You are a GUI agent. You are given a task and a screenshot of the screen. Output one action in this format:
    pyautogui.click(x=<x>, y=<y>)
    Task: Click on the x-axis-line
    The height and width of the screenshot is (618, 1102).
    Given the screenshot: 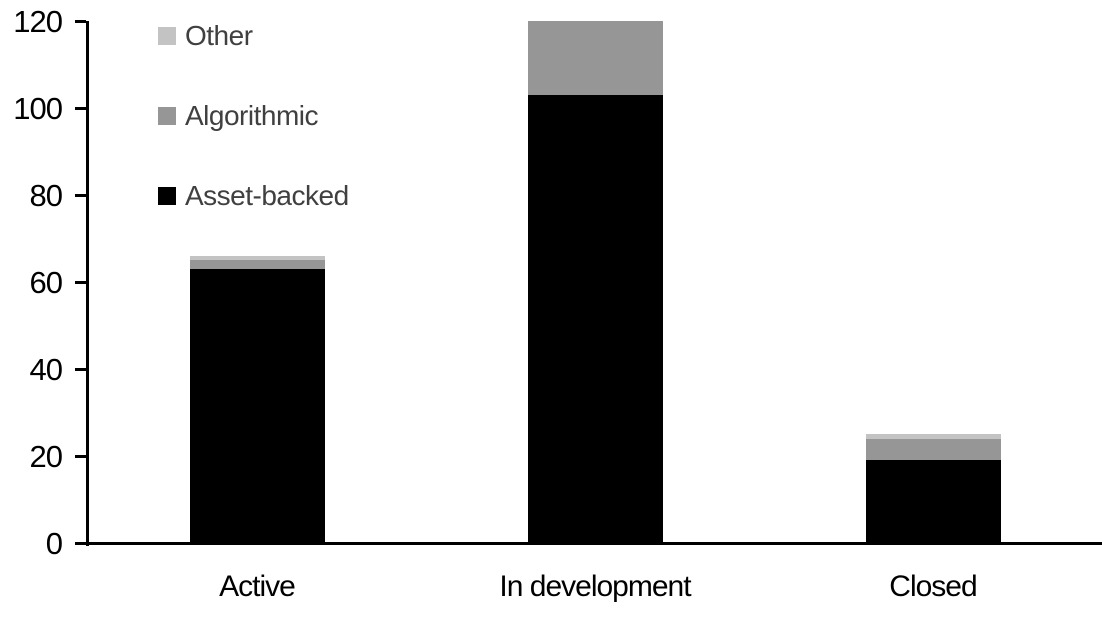 What is the action you would take?
    pyautogui.click(x=594, y=543)
    